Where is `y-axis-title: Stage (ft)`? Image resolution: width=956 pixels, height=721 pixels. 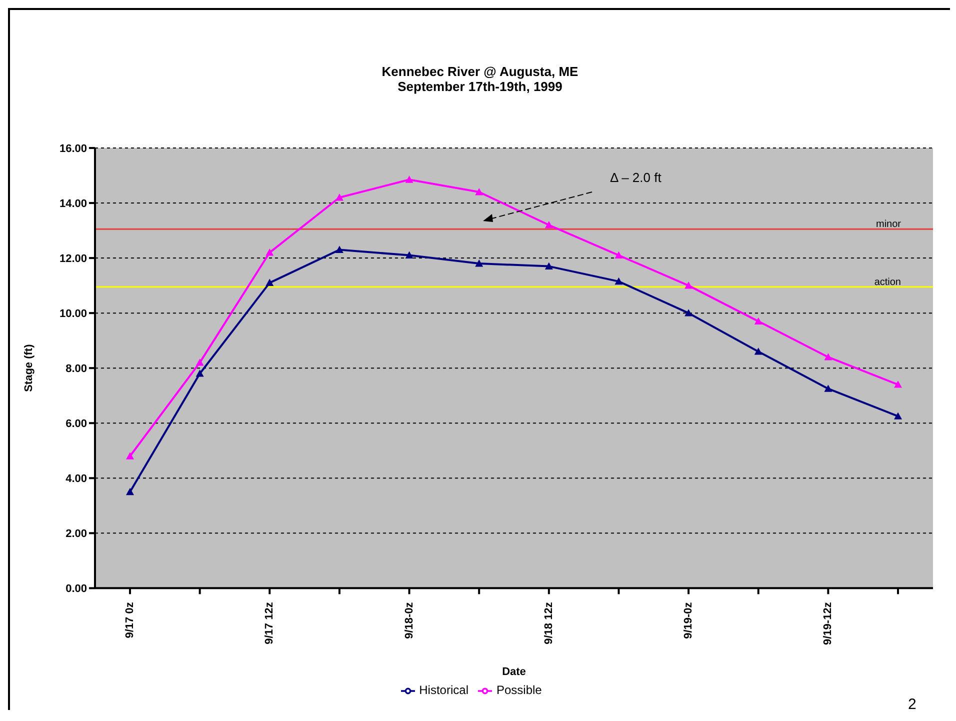 y-axis-title: Stage (ft) is located at coordinates (28, 368).